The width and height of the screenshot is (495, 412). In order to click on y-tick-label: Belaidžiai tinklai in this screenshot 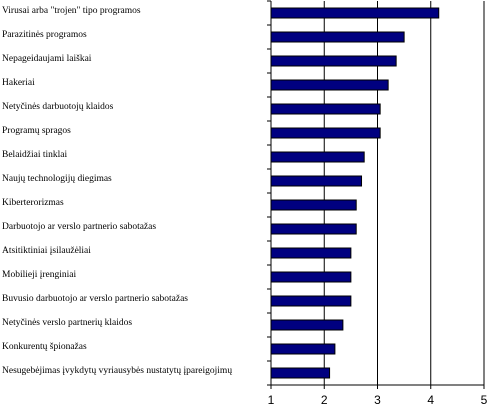, I will do `click(35, 155)`.